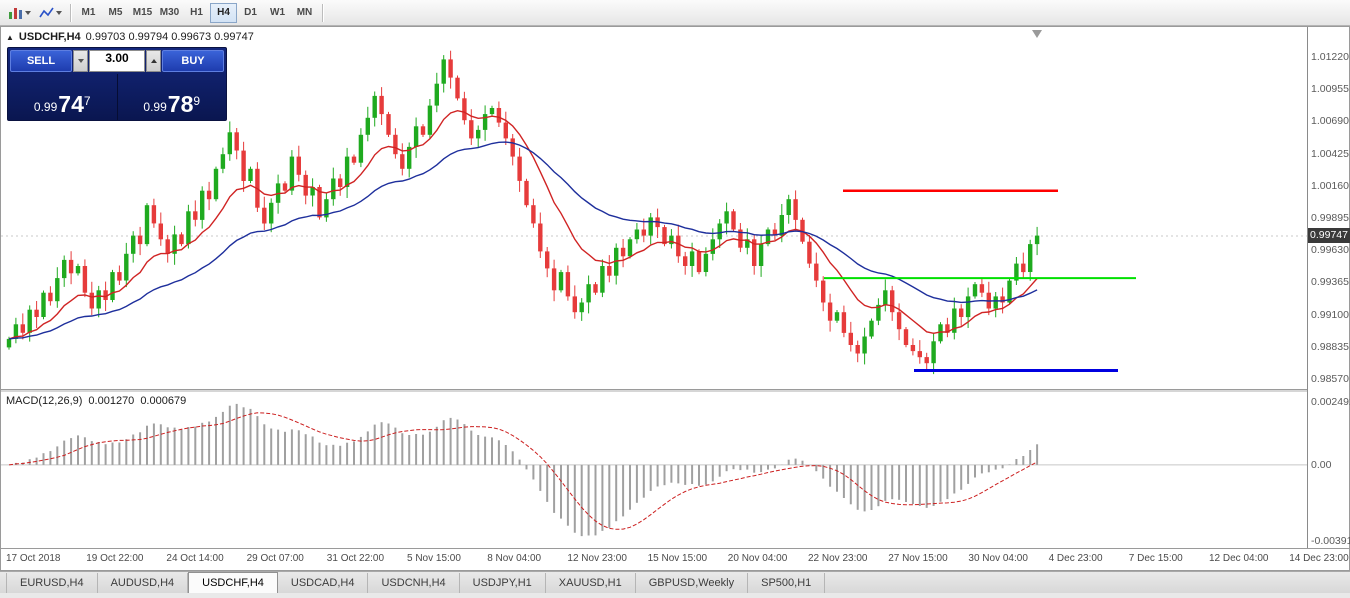  What do you see at coordinates (1329, 235) in the screenshot?
I see `current-price-badge: 0.99747` at bounding box center [1329, 235].